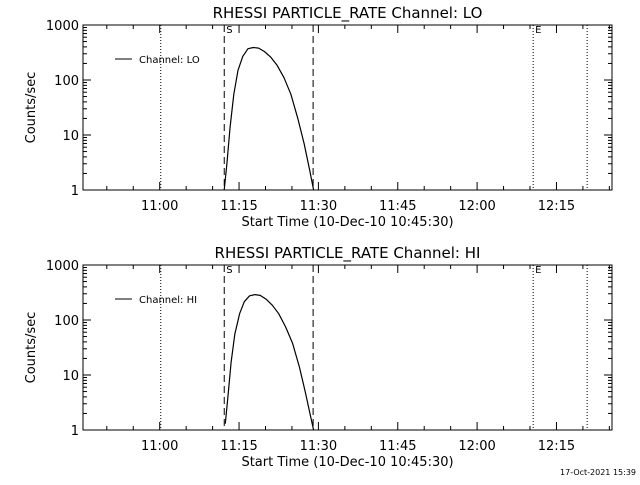  What do you see at coordinates (348, 13) in the screenshot?
I see `chart-title: RHESSI PARTICLE_RATE Channel: LO` at bounding box center [348, 13].